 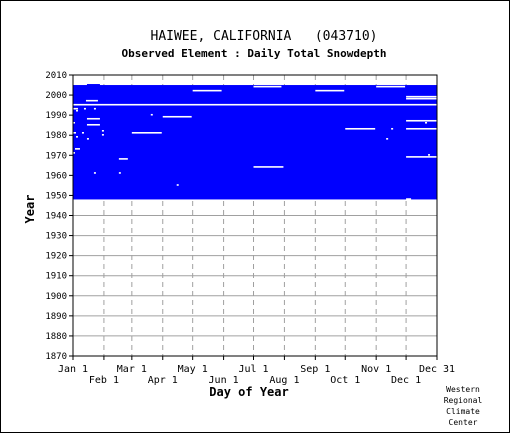 What do you see at coordinates (463, 422) in the screenshot?
I see `credit-line: Center` at bounding box center [463, 422].